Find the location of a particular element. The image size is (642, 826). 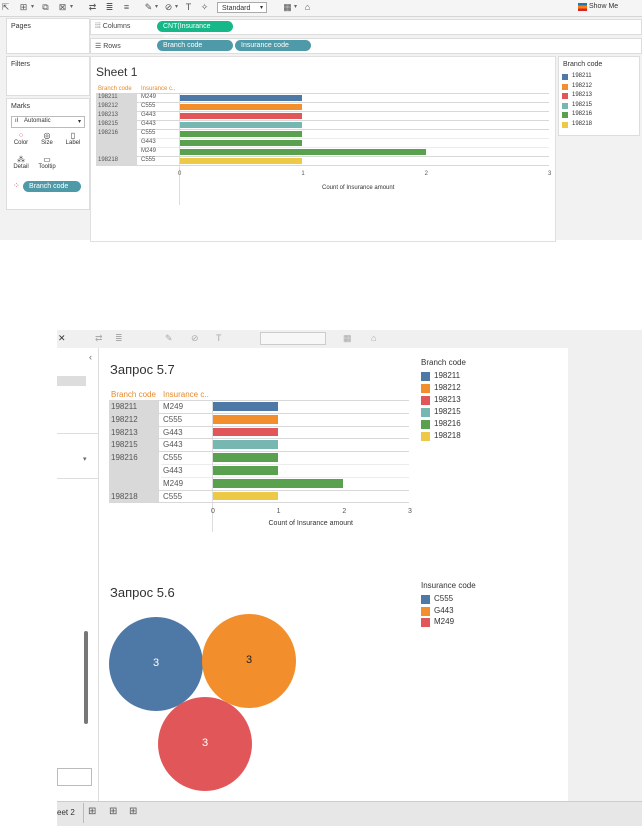

color-pill-branch-code: Branch code is located at coordinates (52, 186).